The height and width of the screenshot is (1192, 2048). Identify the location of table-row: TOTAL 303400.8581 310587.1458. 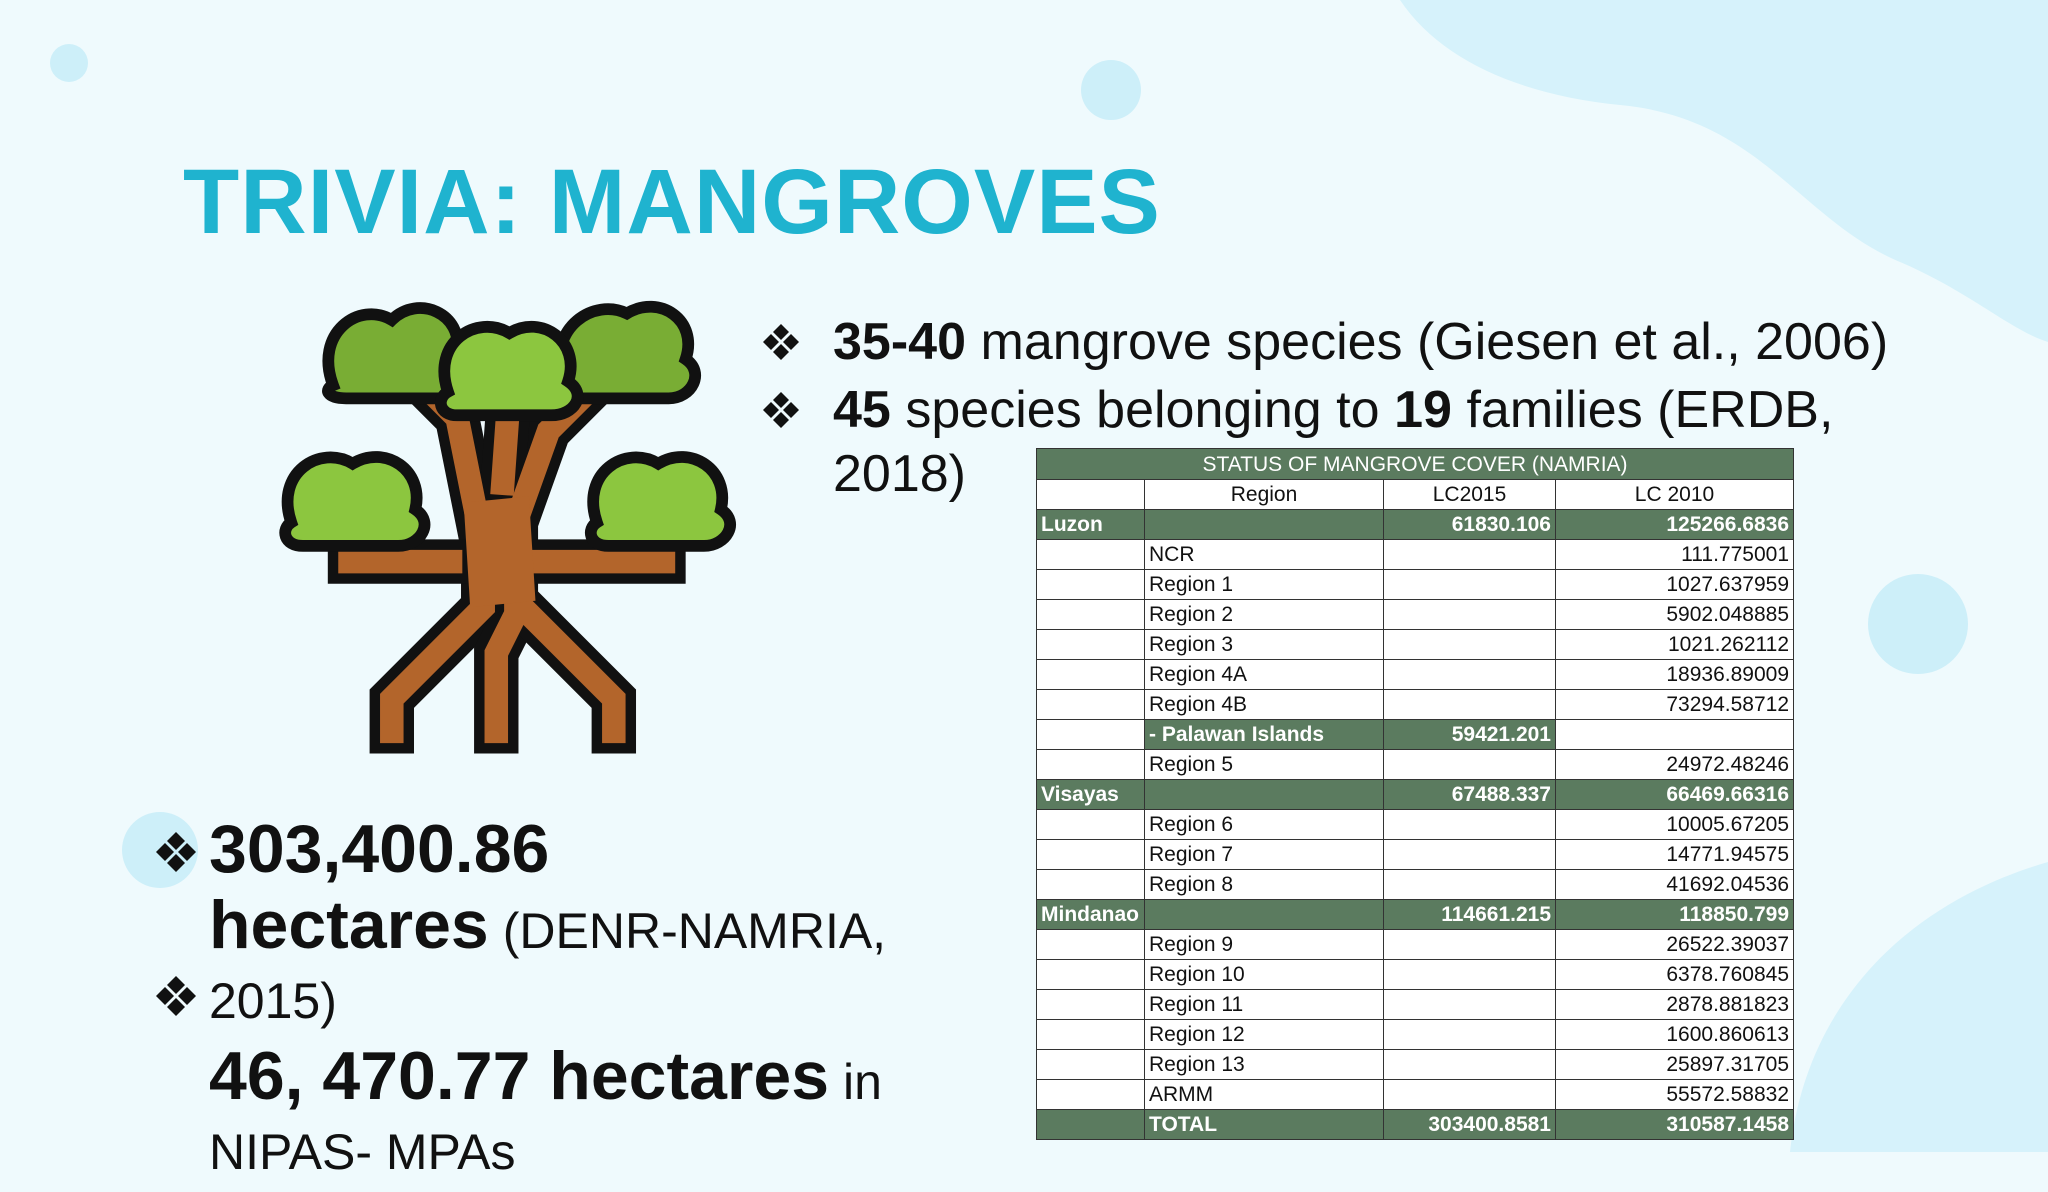
(1415, 1124).